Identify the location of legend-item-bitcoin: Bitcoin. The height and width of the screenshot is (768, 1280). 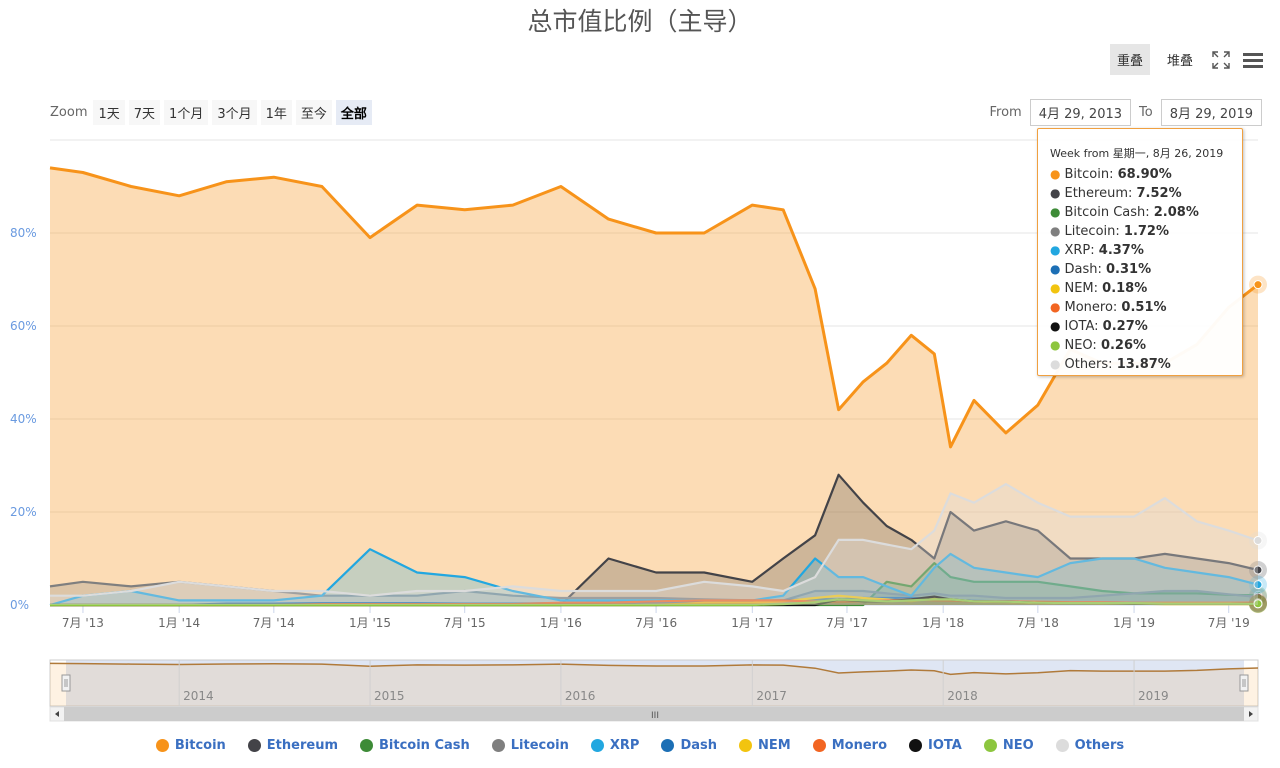
(190, 745).